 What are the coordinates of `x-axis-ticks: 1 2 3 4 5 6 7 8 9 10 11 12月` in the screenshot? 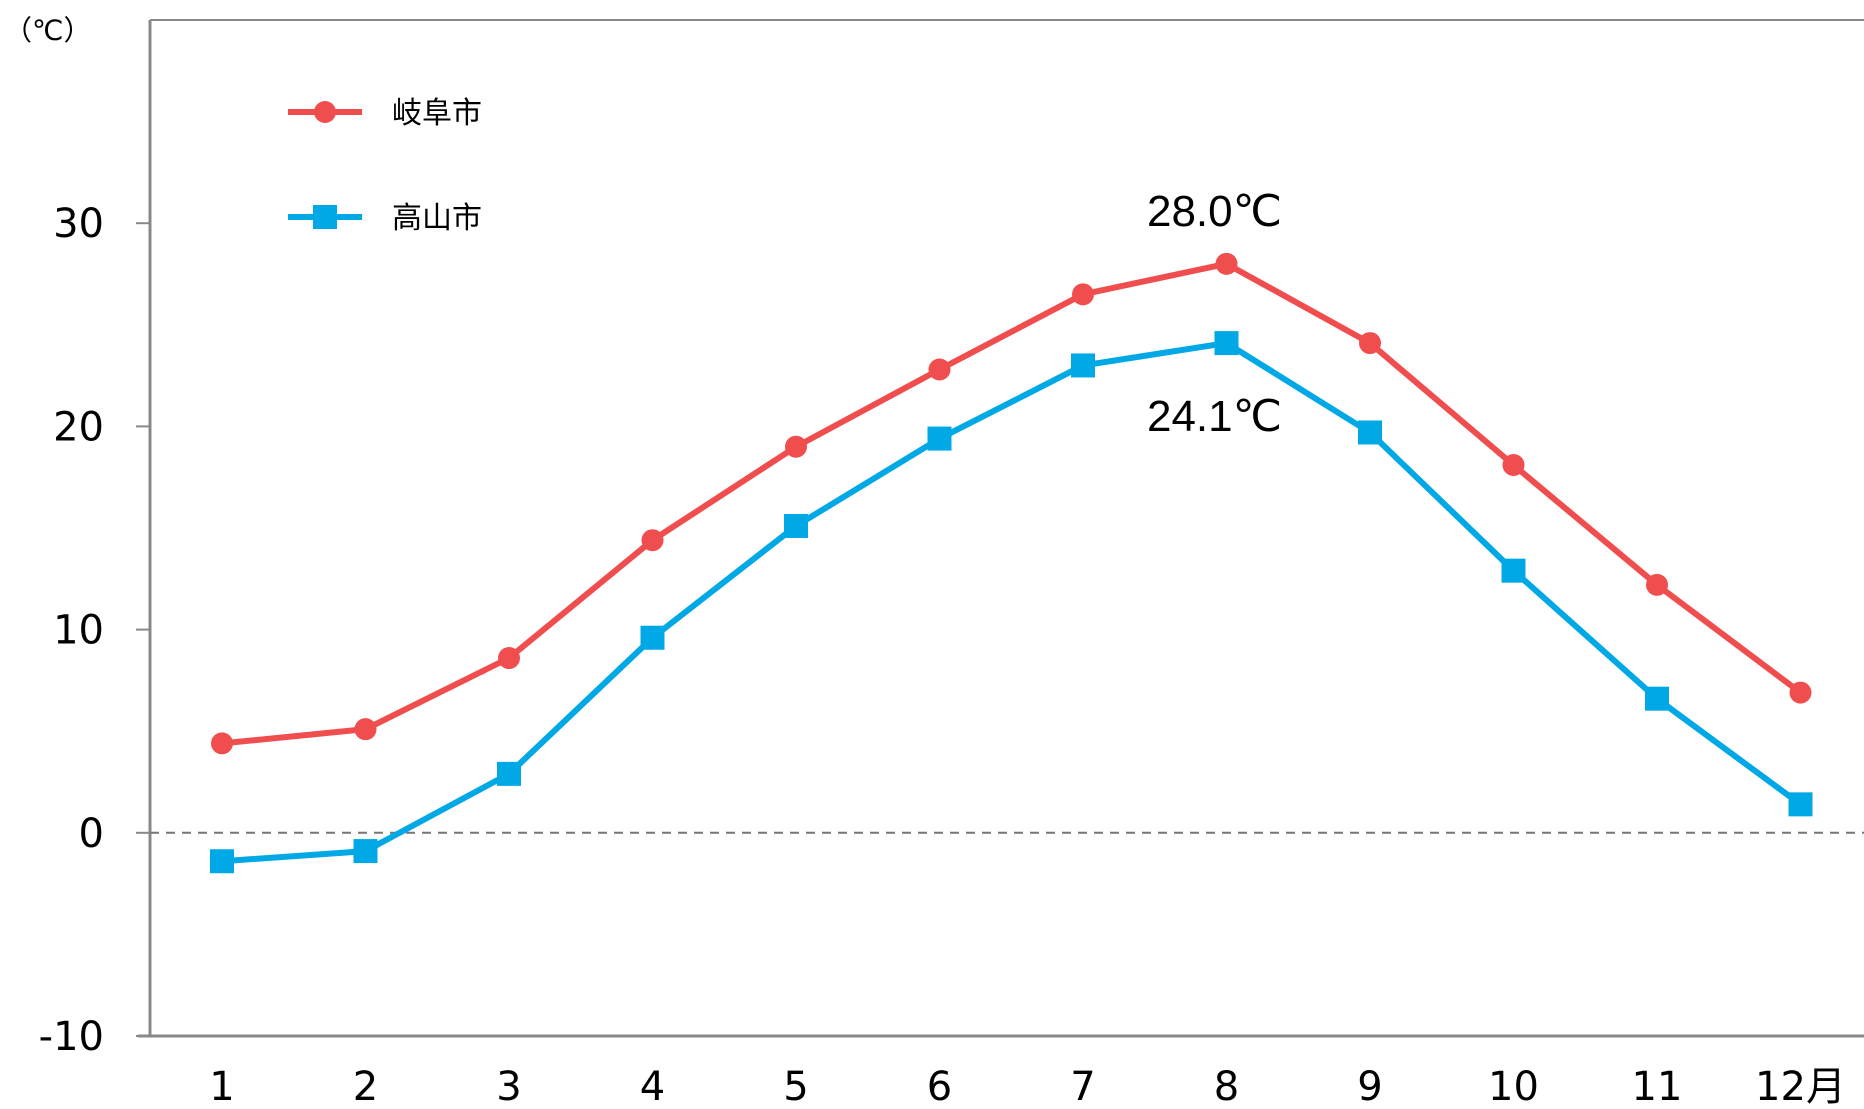 It's located at (1027, 1086).